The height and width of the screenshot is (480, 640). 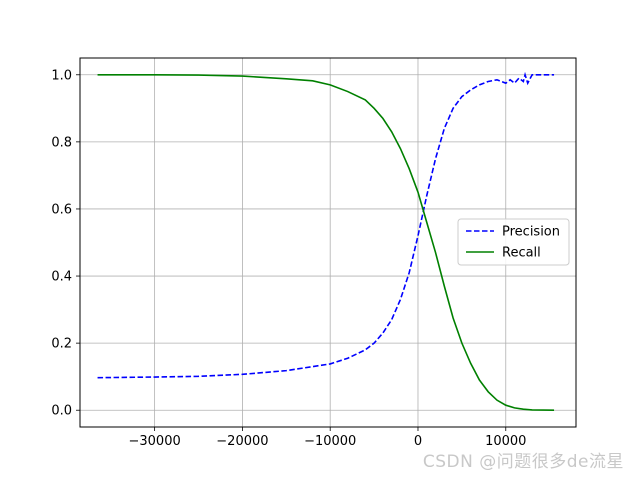 What do you see at coordinates (61, 142) in the screenshot?
I see `y-tick-label: 0.8` at bounding box center [61, 142].